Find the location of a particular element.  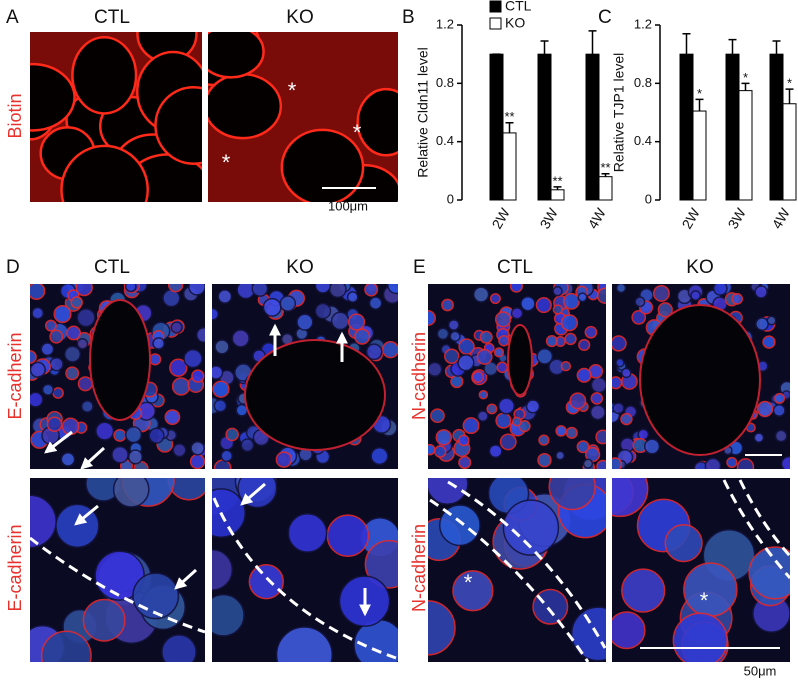

legend-swatch is located at coordinates (495, 23).